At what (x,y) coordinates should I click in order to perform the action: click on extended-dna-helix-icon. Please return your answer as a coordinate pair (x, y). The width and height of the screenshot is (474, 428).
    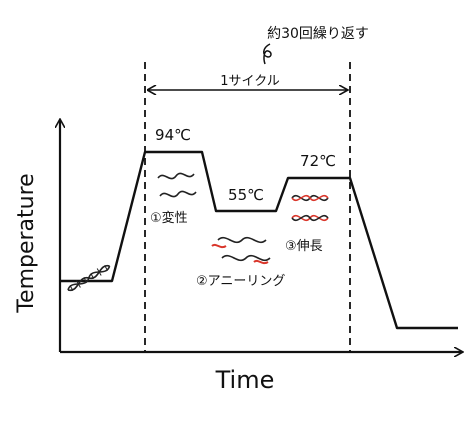
    Looking at the image, I should click on (310, 208).